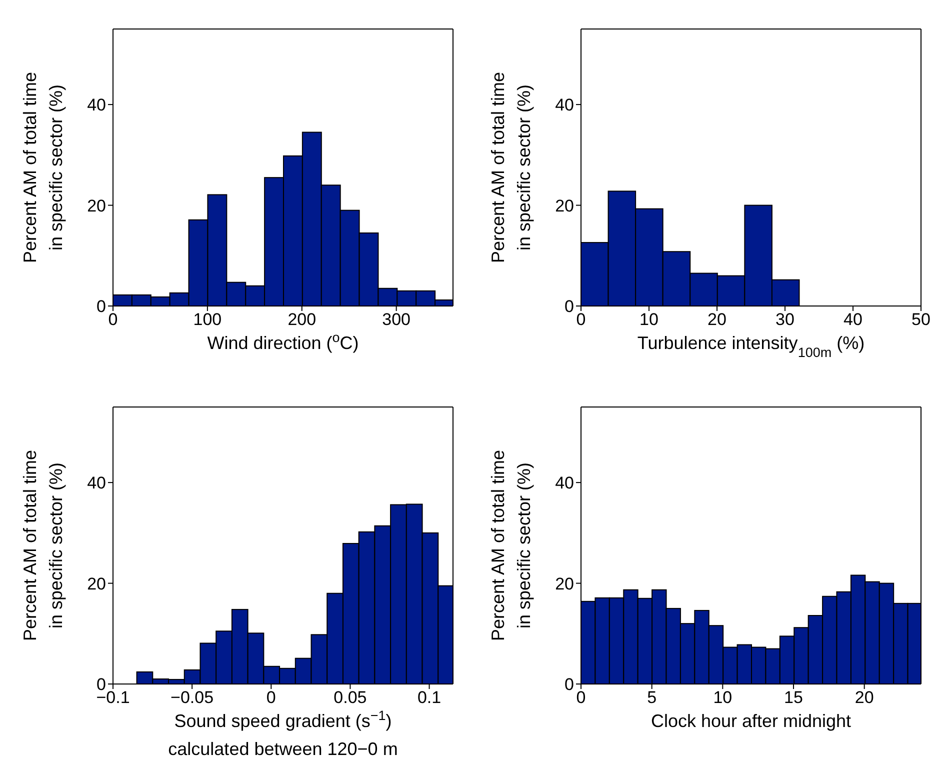 The height and width of the screenshot is (769, 952). Describe the element at coordinates (350, 698) in the screenshot. I see `x-tick-label: 0.05` at that location.